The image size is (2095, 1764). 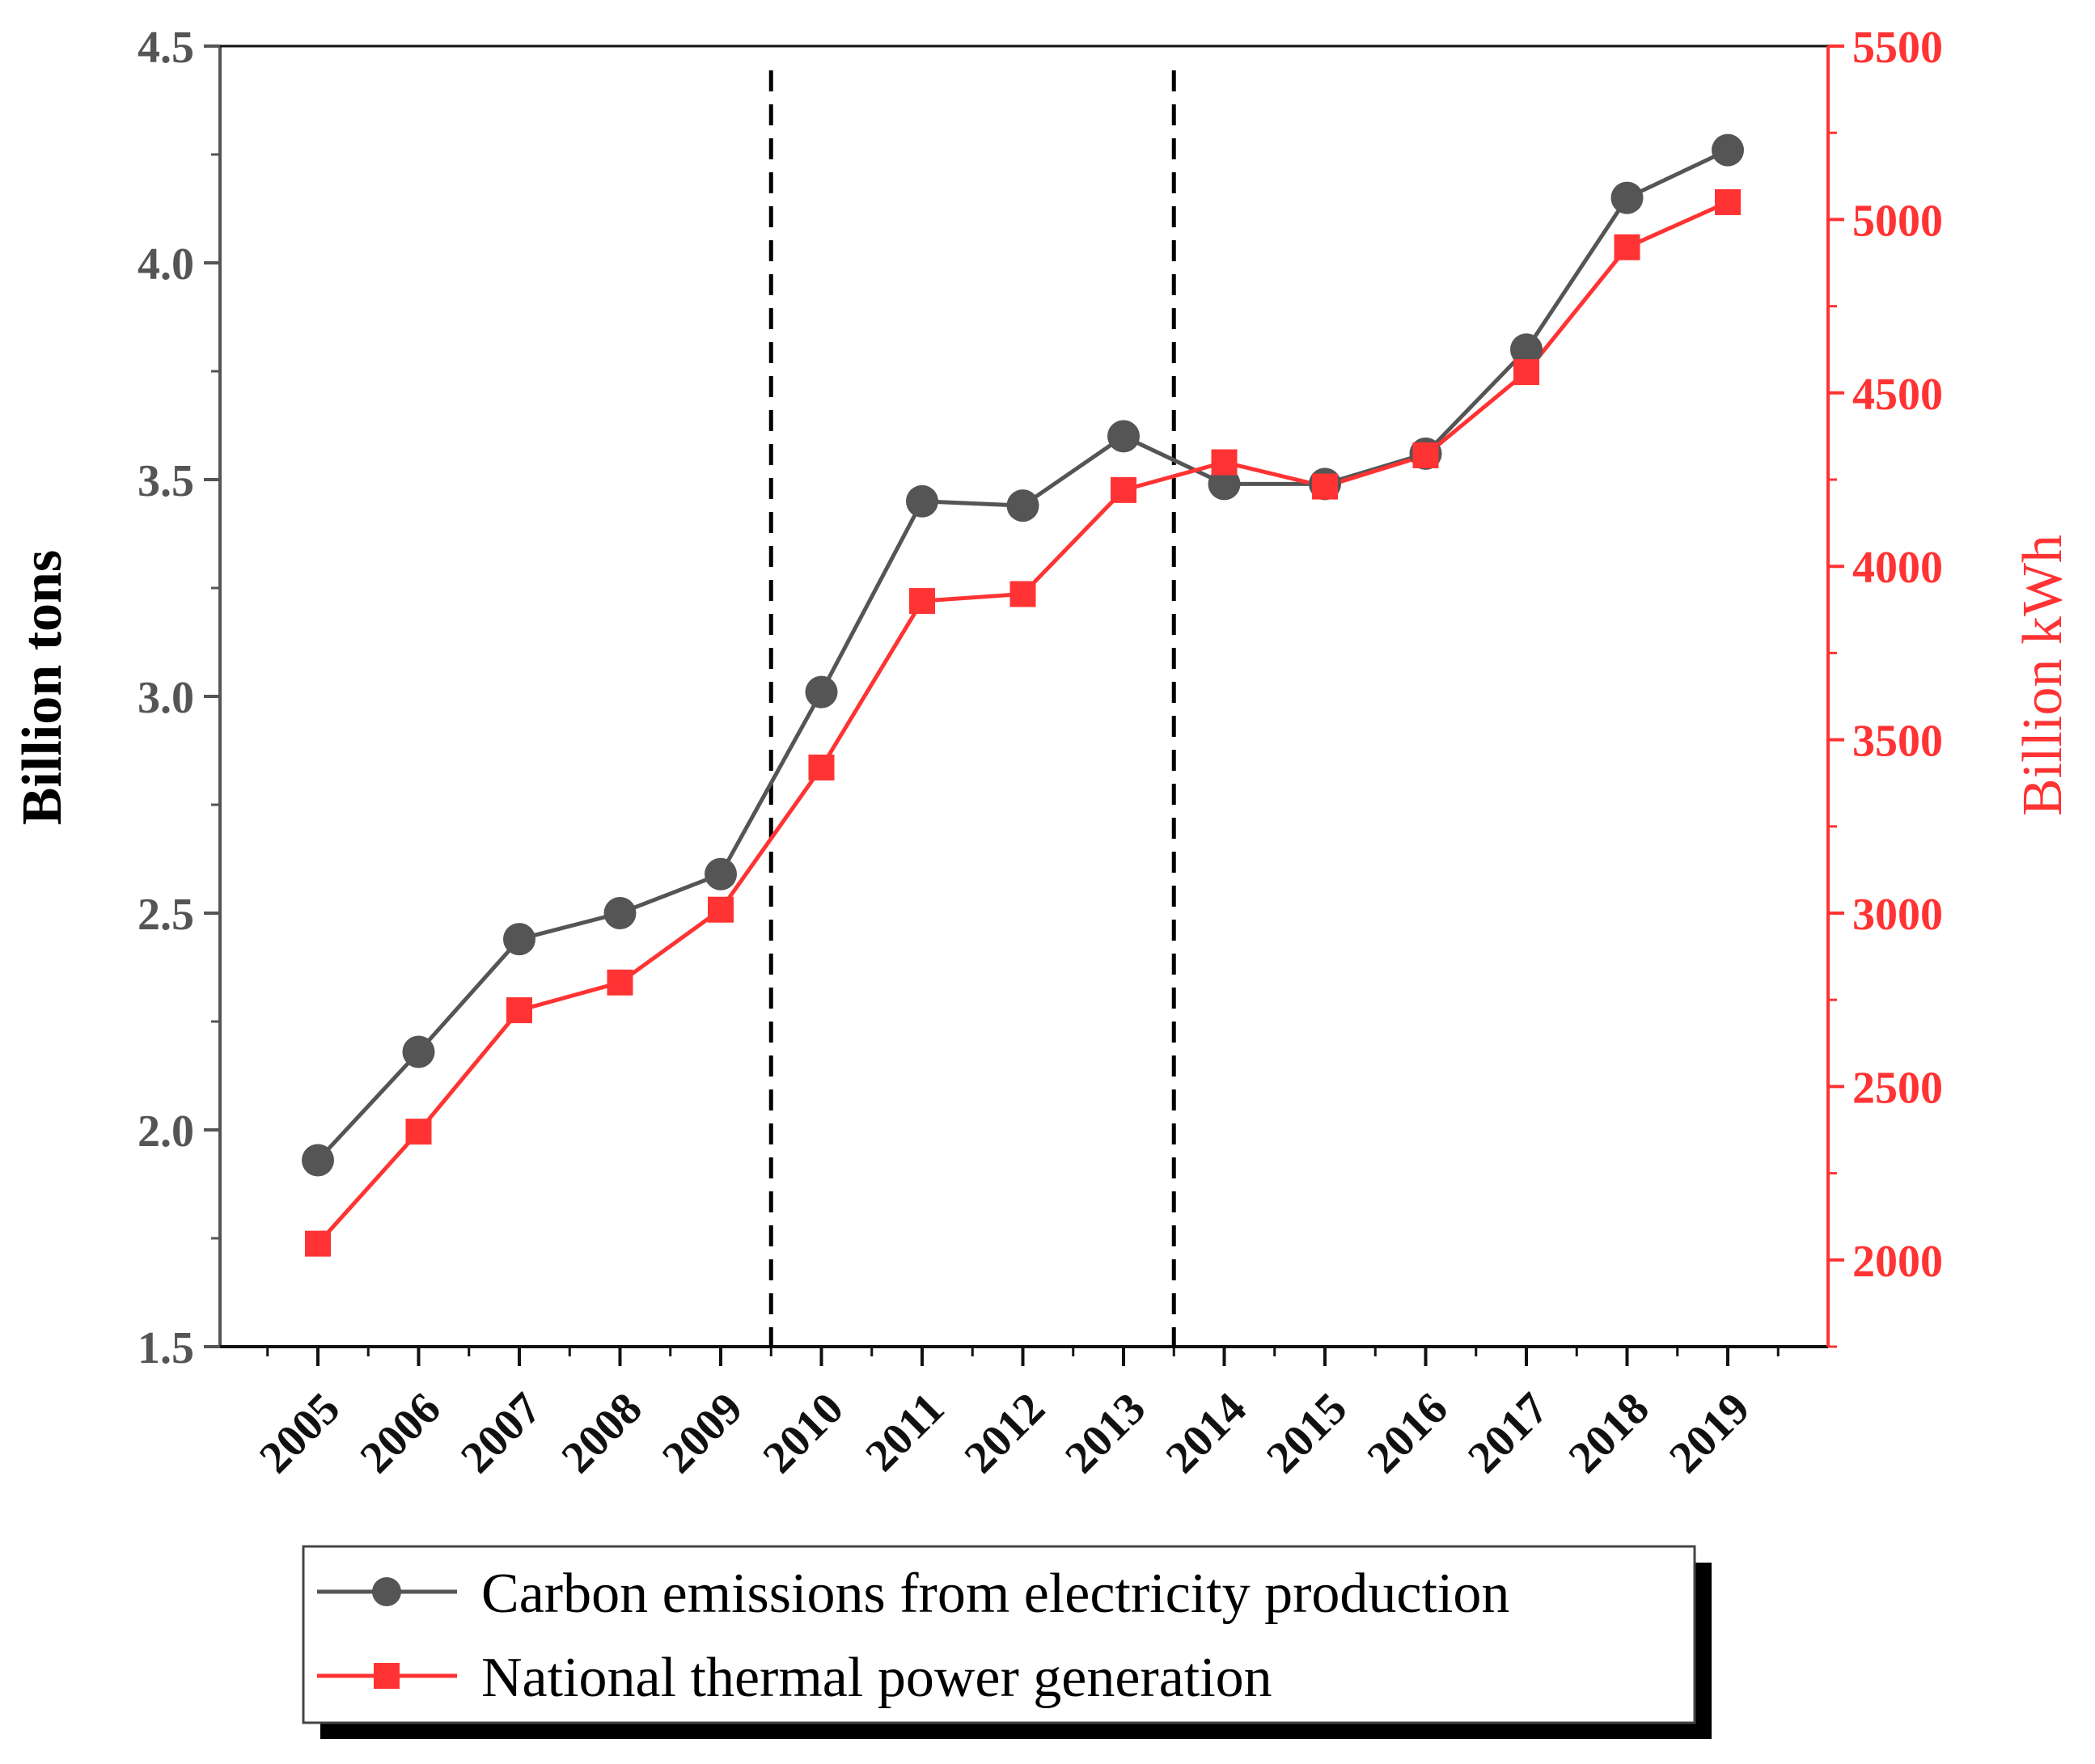 I want to click on x-tick-label: 2011, so click(x=905, y=1432).